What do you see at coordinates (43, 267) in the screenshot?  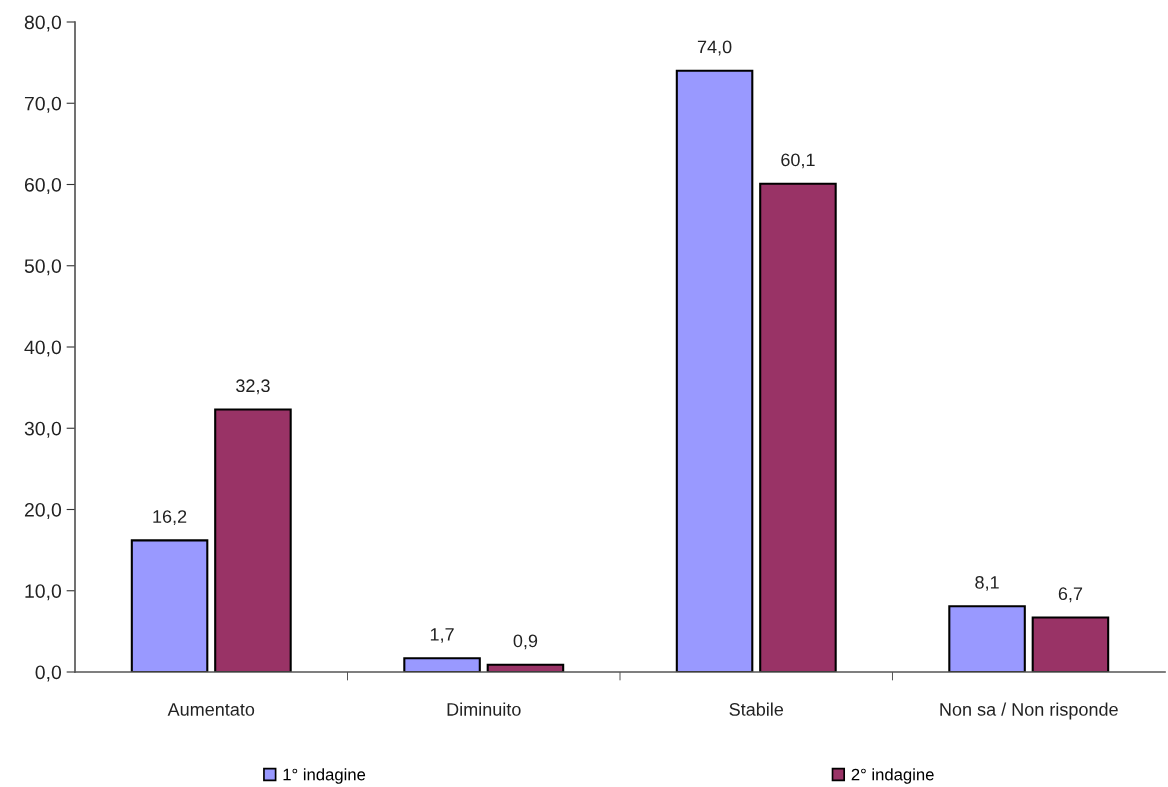 I see `y-tick-label: 50,0` at bounding box center [43, 267].